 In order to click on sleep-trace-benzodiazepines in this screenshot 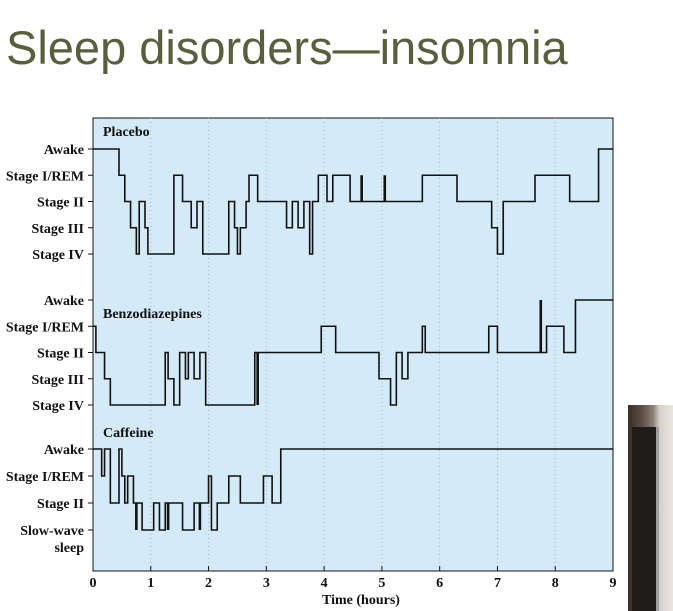, I will do `click(353, 352)`.